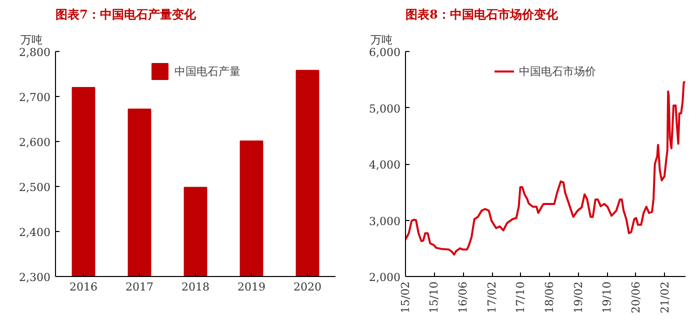 This screenshot has height=321, width=700. Describe the element at coordinates (385, 109) in the screenshot. I see `y-tick-label: 5,000` at that location.